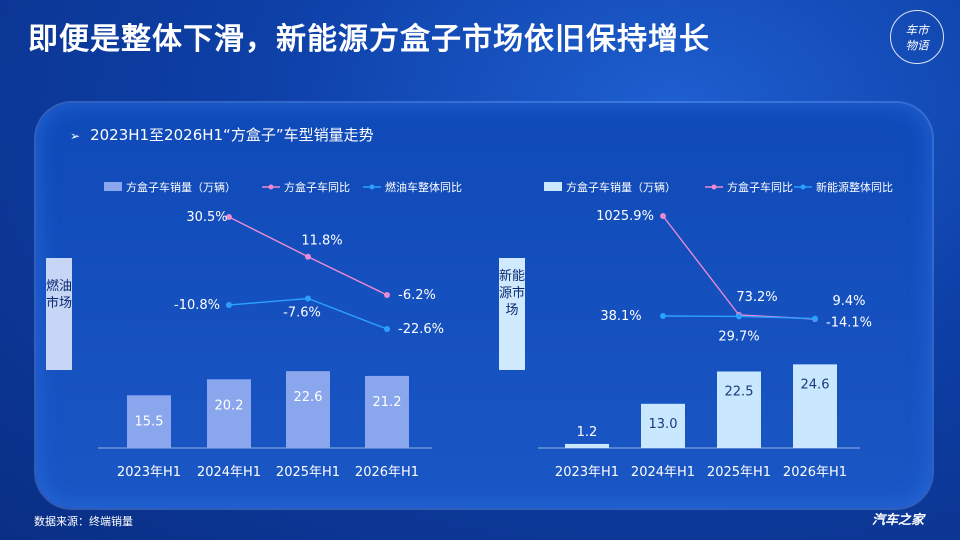  What do you see at coordinates (738, 336) in the screenshot?
I see `point-value-label: 29.7%` at bounding box center [738, 336].